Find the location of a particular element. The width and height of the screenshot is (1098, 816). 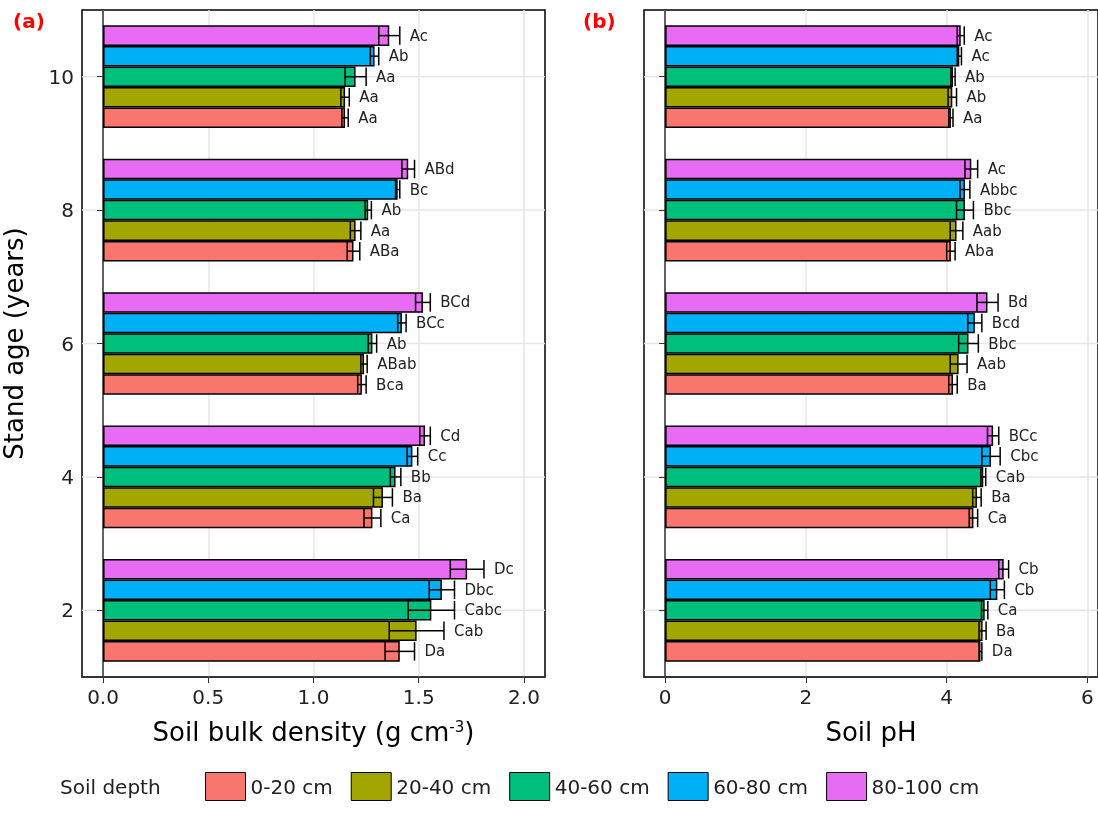

data-label: Dc is located at coordinates (503, 569).